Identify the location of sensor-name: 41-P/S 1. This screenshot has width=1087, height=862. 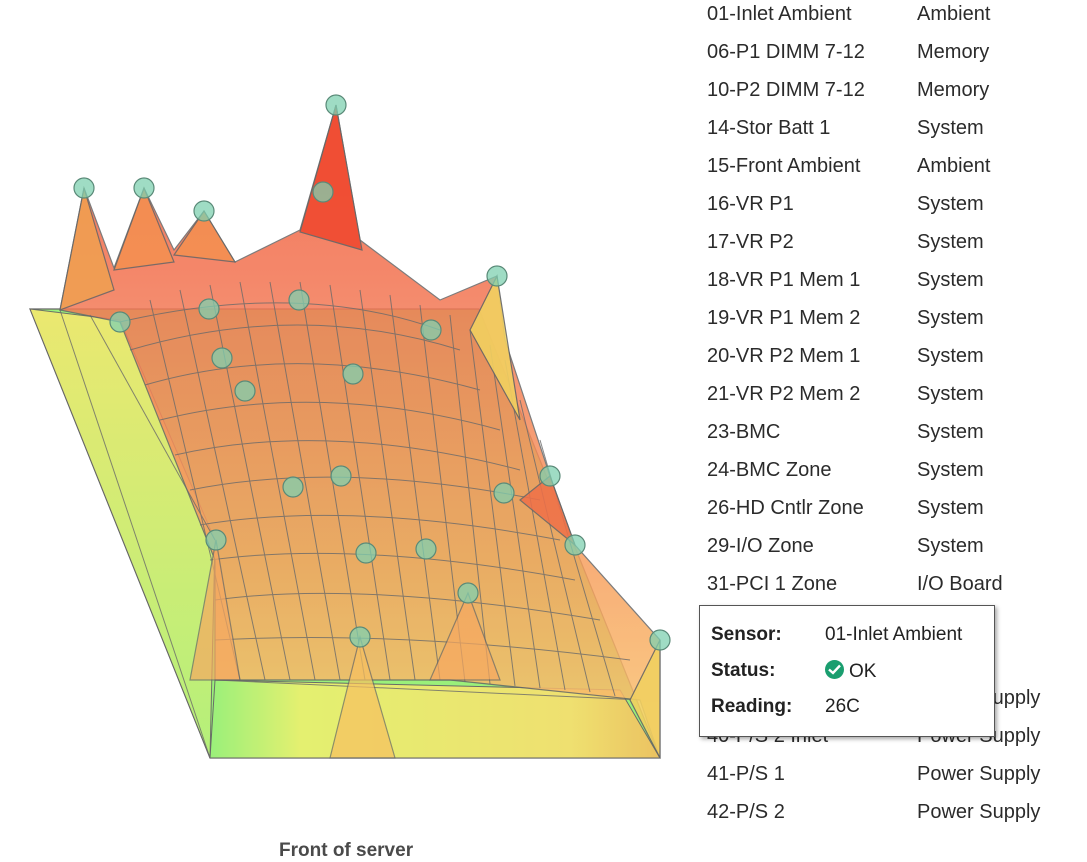
(746, 774).